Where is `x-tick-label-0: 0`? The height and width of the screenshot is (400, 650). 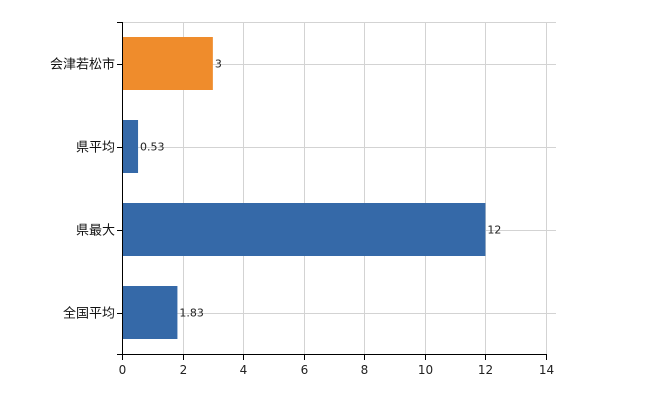 x-tick-label-0: 0 is located at coordinates (123, 370).